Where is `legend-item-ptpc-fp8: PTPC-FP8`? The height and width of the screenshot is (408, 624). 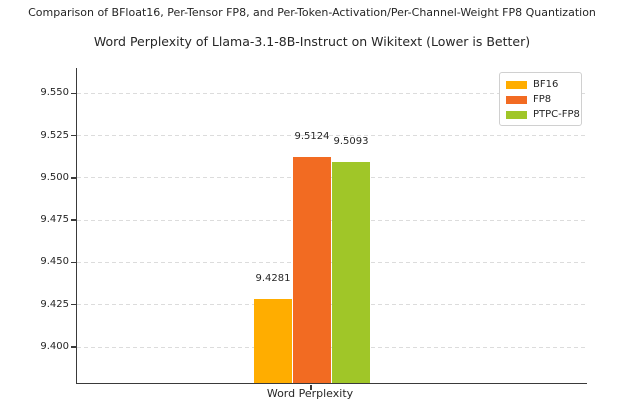 legend-item-ptpc-fp8: PTPC-FP8 is located at coordinates (543, 114).